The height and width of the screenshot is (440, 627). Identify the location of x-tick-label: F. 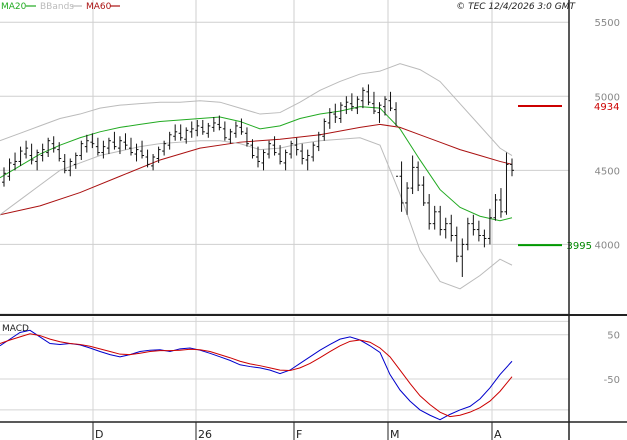
(299, 434).